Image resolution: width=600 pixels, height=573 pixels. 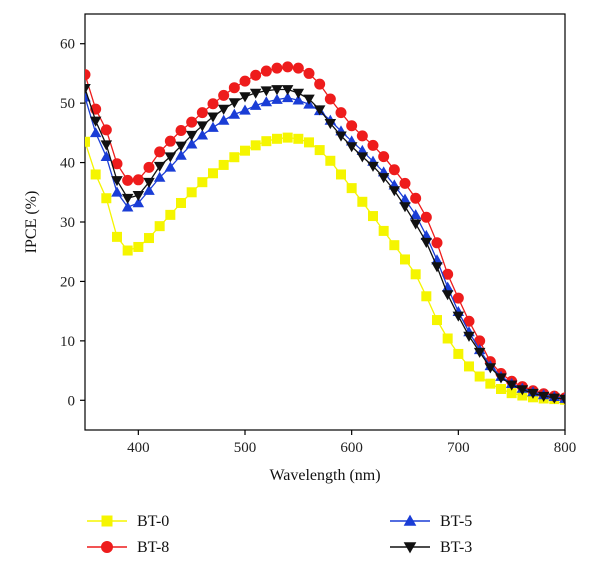 I want to click on legend-item: BT-3, so click(x=431, y=547).